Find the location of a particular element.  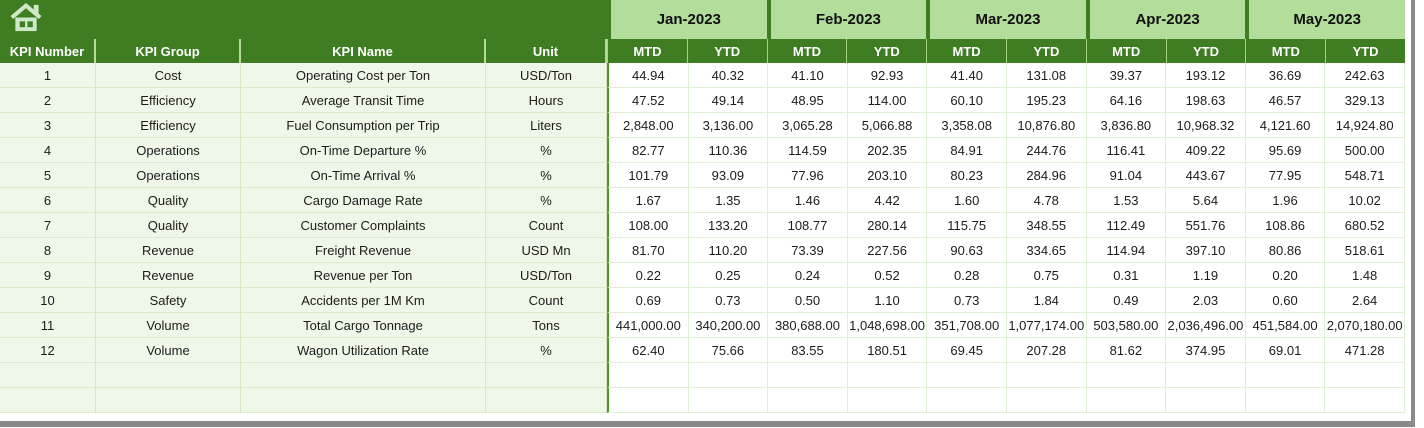

cell-value: 0.60 is located at coordinates (1285, 300).